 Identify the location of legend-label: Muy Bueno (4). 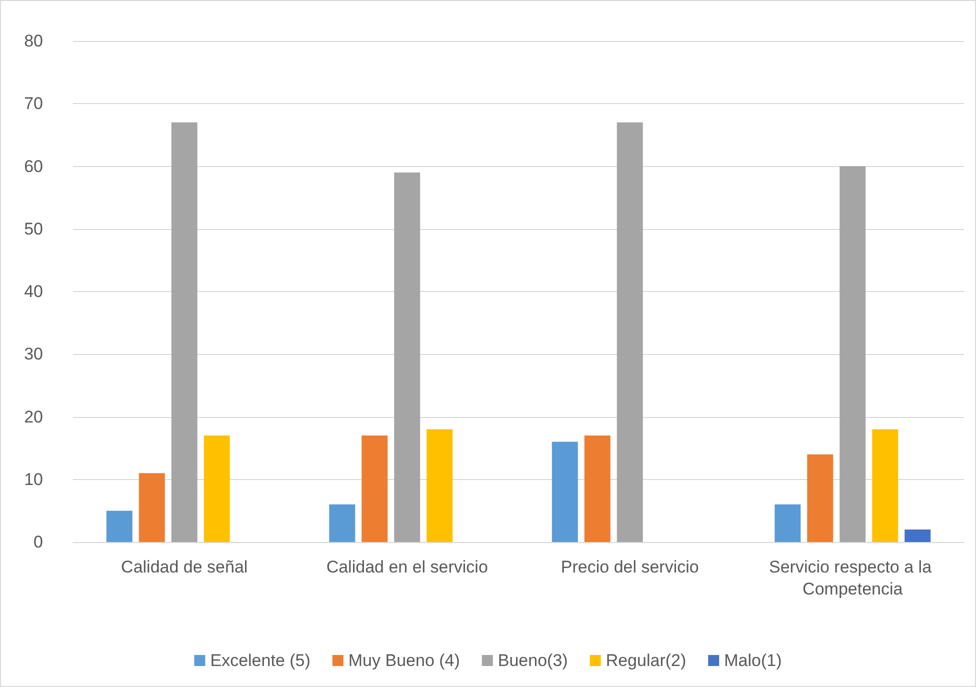
(404, 660).